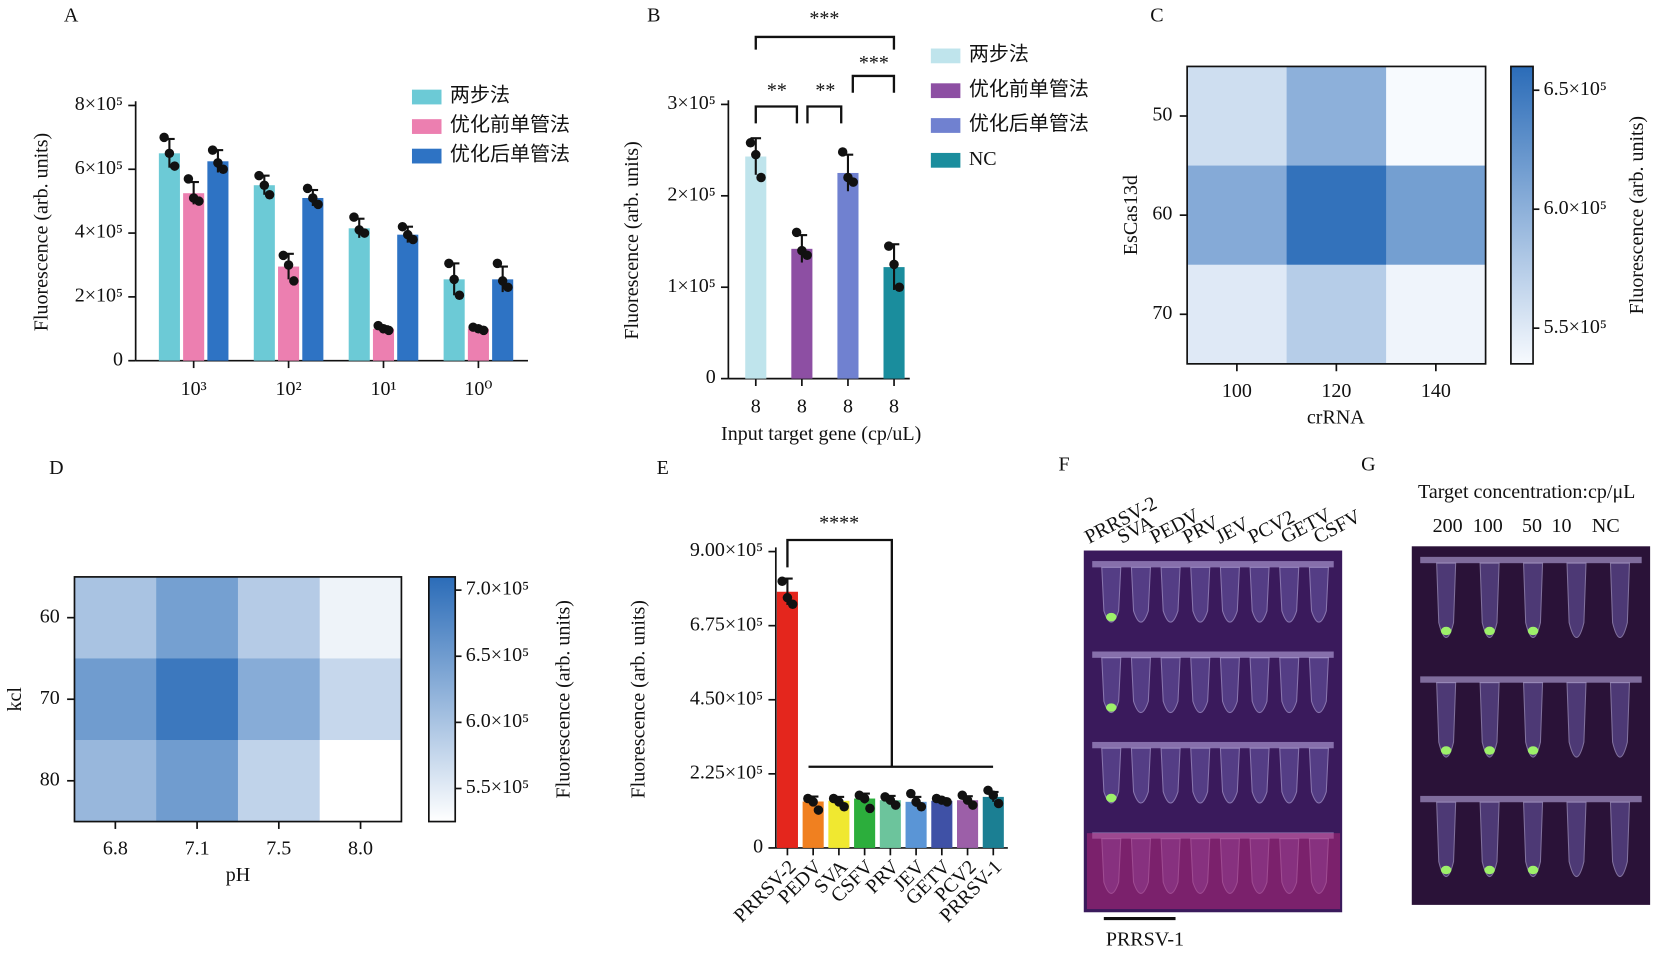 Image resolution: width=1655 pixels, height=965 pixels. What do you see at coordinates (802, 407) in the screenshot?
I see `x-tick-label: 8` at bounding box center [802, 407].